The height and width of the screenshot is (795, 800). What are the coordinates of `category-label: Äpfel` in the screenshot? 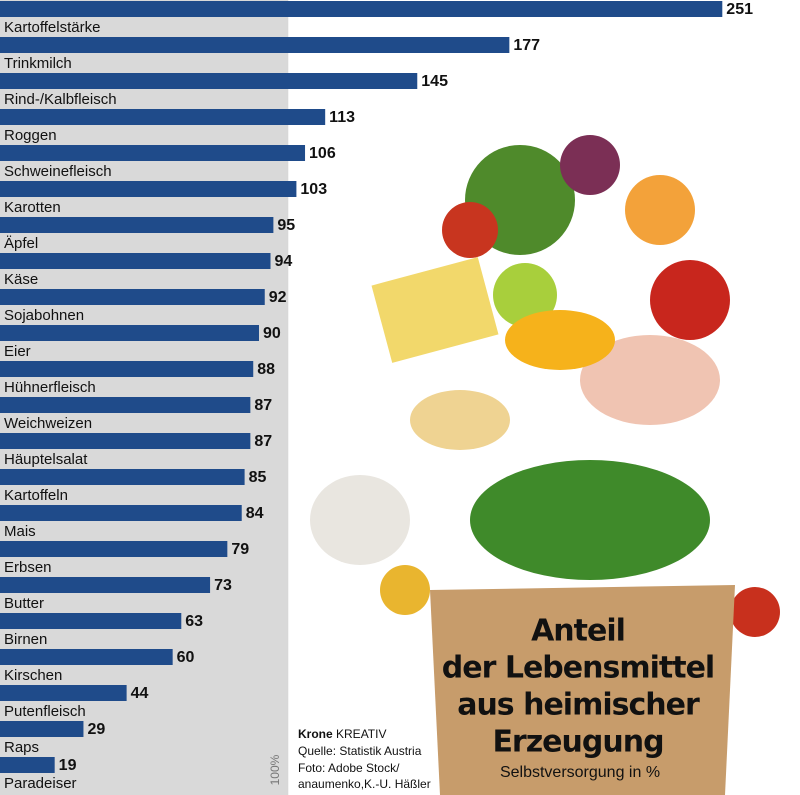 It's located at (21, 243).